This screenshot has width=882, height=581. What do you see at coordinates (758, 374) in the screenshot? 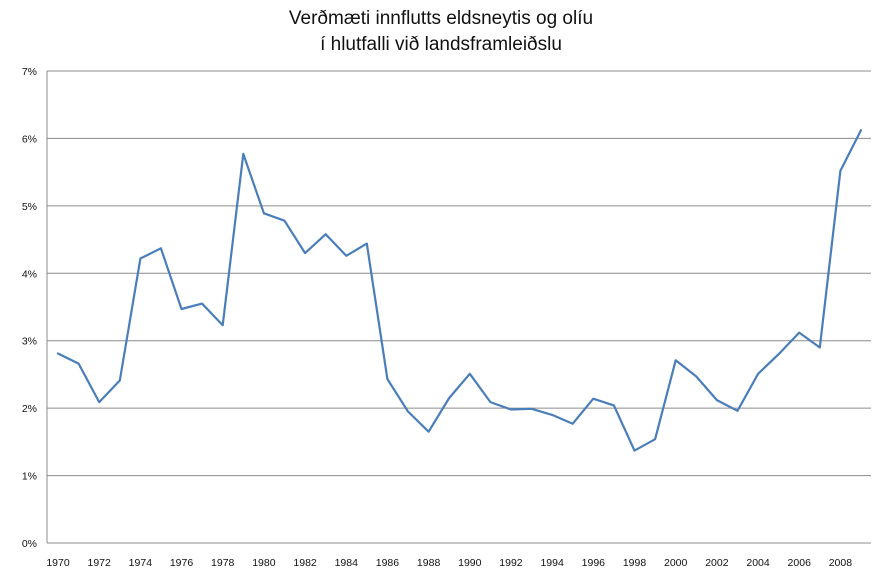
I see `data-point-2004` at bounding box center [758, 374].